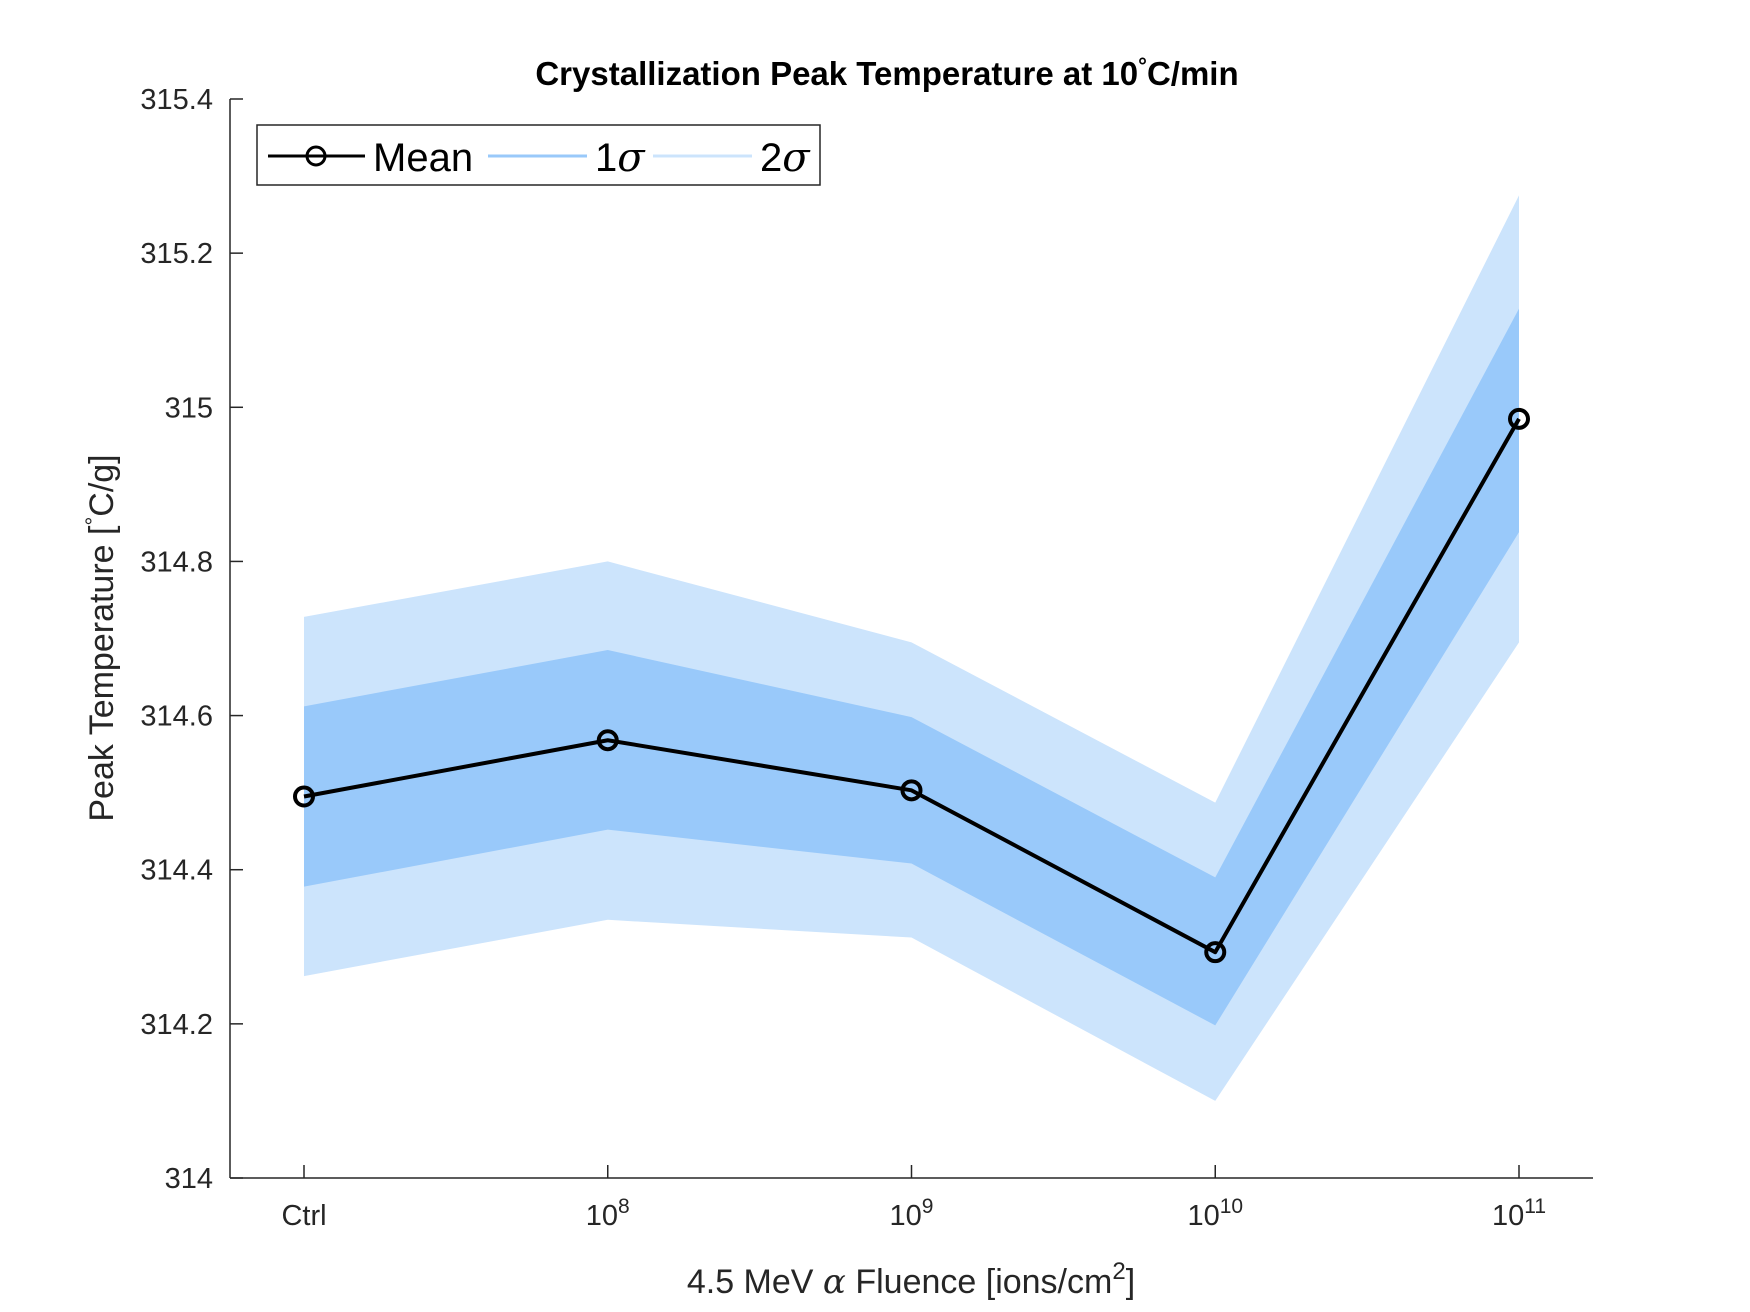 The image size is (1750, 1312). I want to click on x-ticks: Ctrl 10⁸ 10⁹ 10¹⁰ 10¹¹, so click(913, 1198).